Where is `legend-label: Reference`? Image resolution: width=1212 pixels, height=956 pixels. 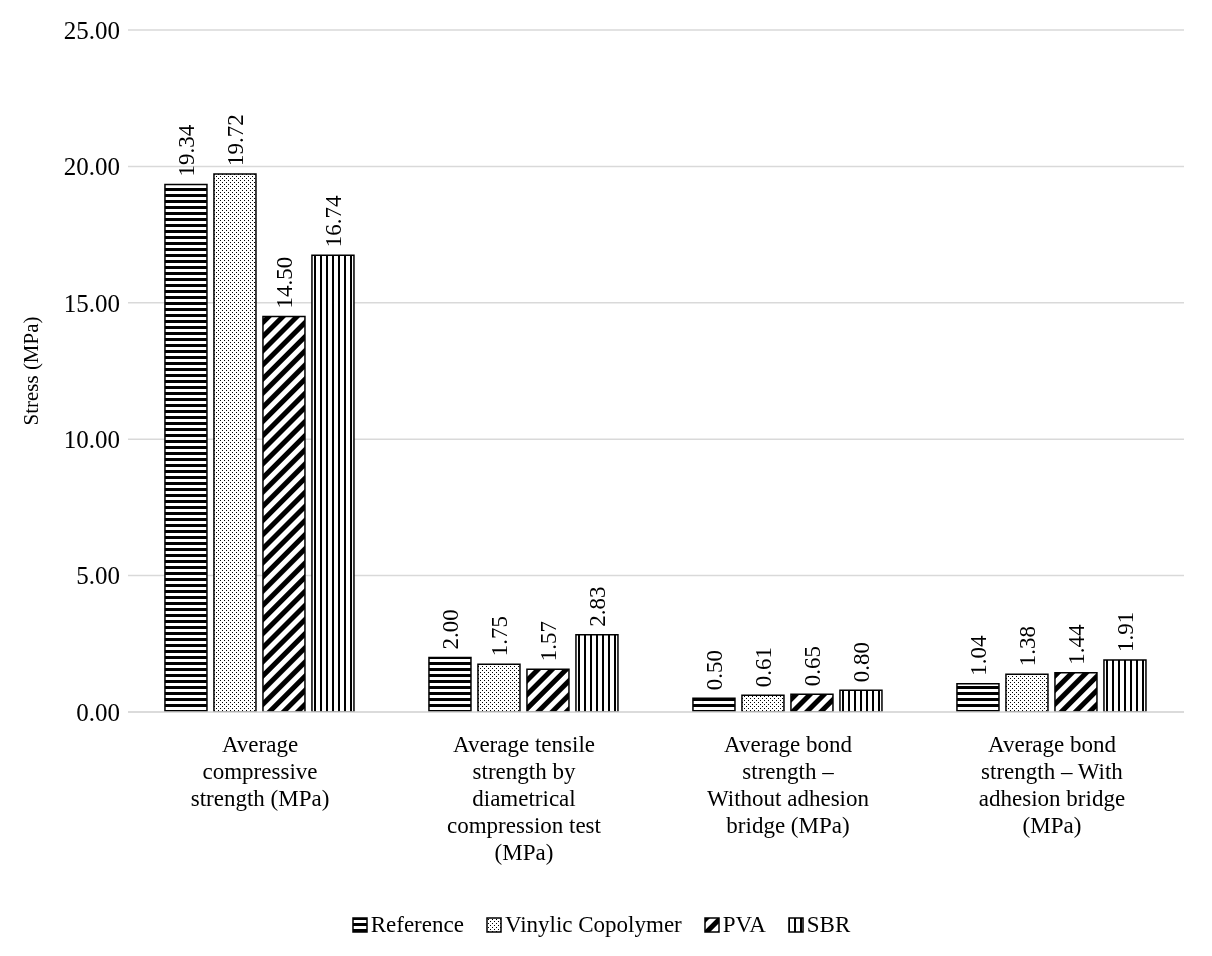 legend-label: Reference is located at coordinates (416, 925).